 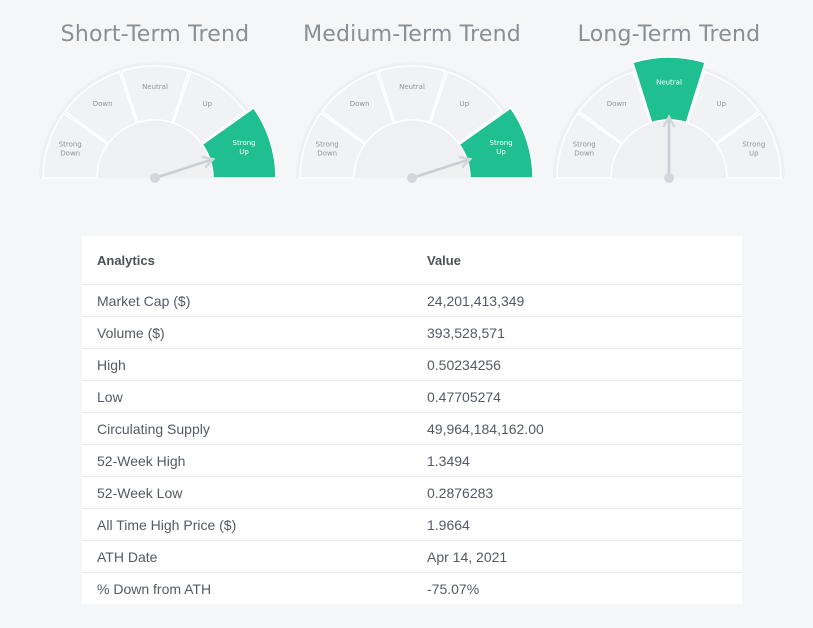 What do you see at coordinates (448, 460) in the screenshot?
I see `row-value: 1.3494` at bounding box center [448, 460].